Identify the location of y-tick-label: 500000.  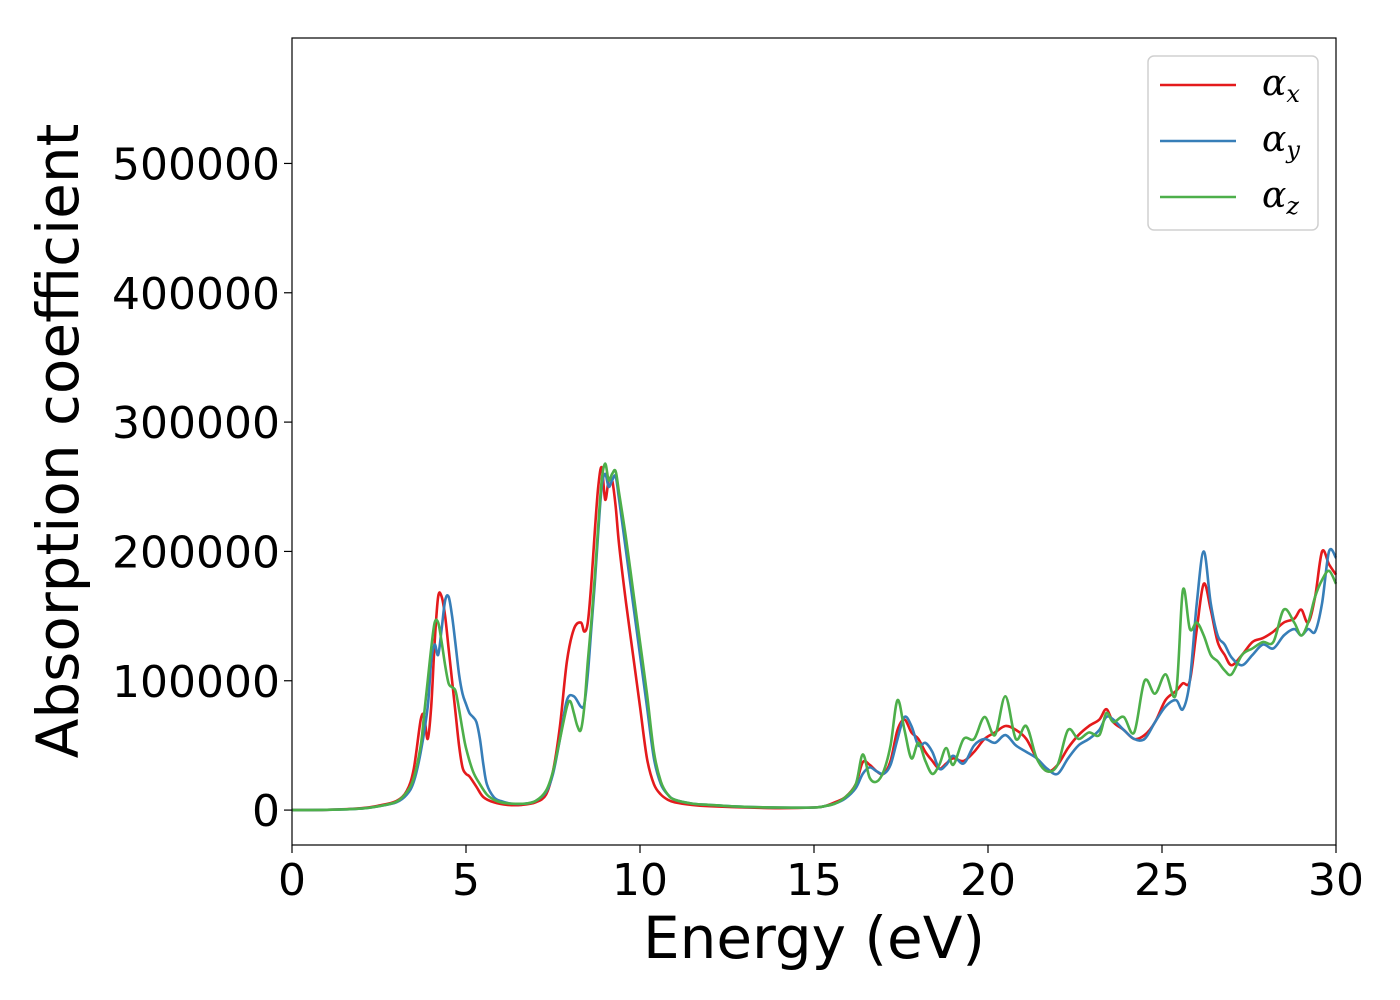
(196, 164).